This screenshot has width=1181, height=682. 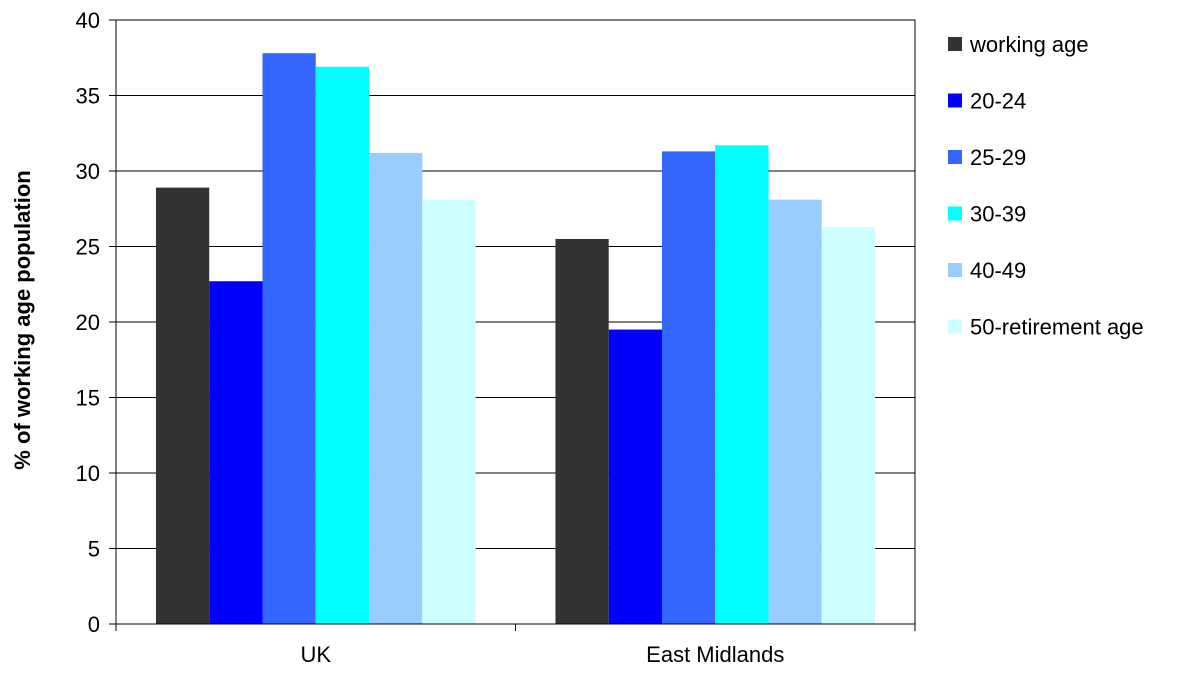 I want to click on bar-30-39-east-midlands, so click(x=742, y=384).